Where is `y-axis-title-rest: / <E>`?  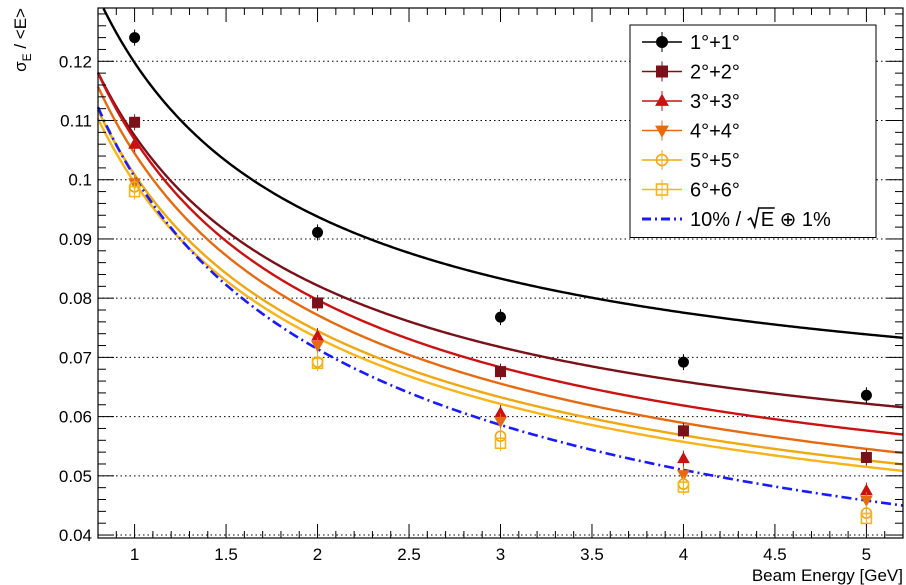 y-axis-title-rest: / <E> is located at coordinates (20, 30).